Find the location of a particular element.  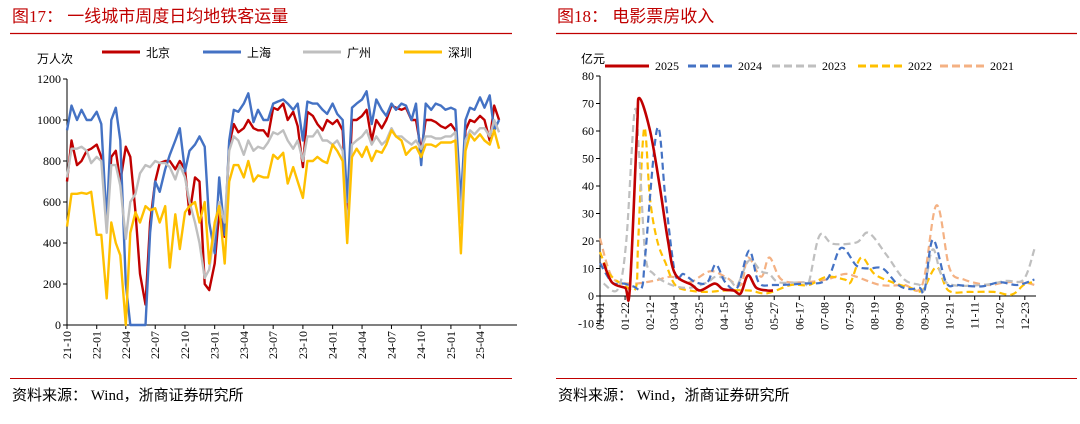

legend-label: 2022 is located at coordinates (920, 66).